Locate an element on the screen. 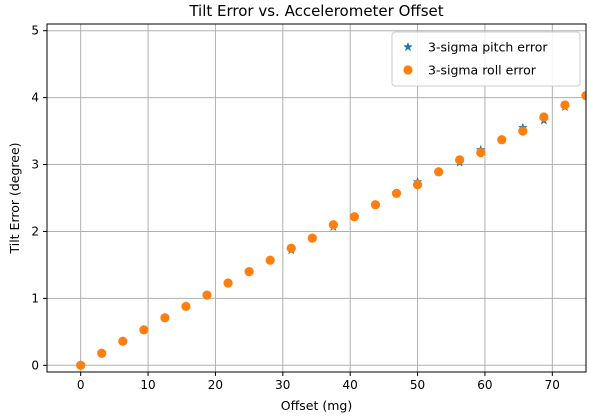 Image resolution: width=591 pixels, height=416 pixels. y-tick-label: 2 is located at coordinates (35, 231).